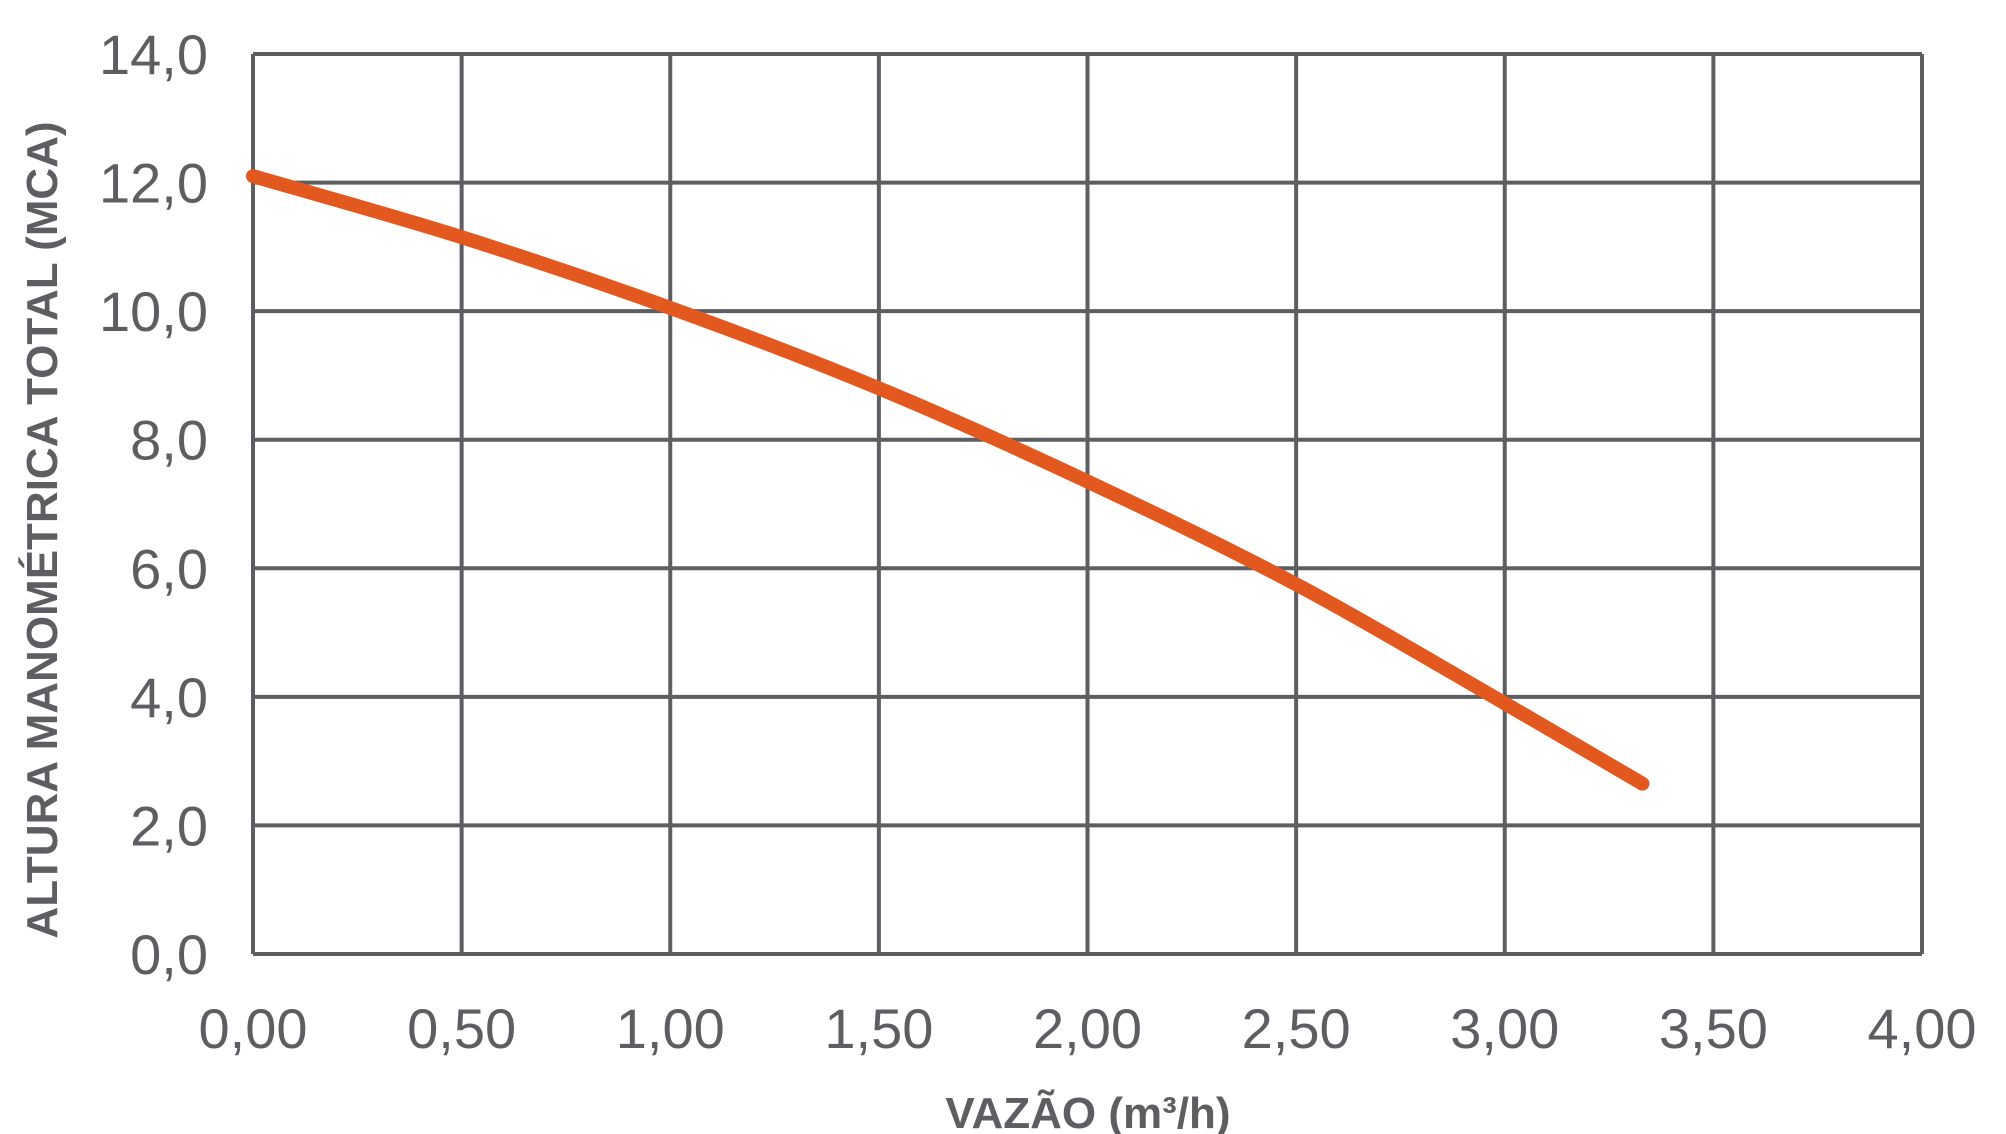 This screenshot has height=1134, width=2006. I want to click on x-tick-label: 1,00, so click(670, 1028).